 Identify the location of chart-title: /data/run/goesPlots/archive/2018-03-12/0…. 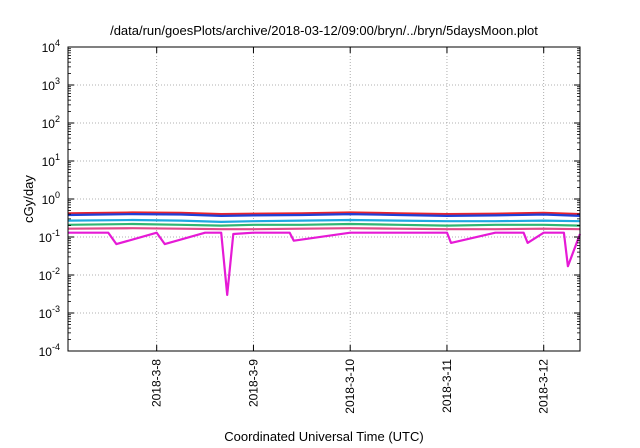
(324, 30).